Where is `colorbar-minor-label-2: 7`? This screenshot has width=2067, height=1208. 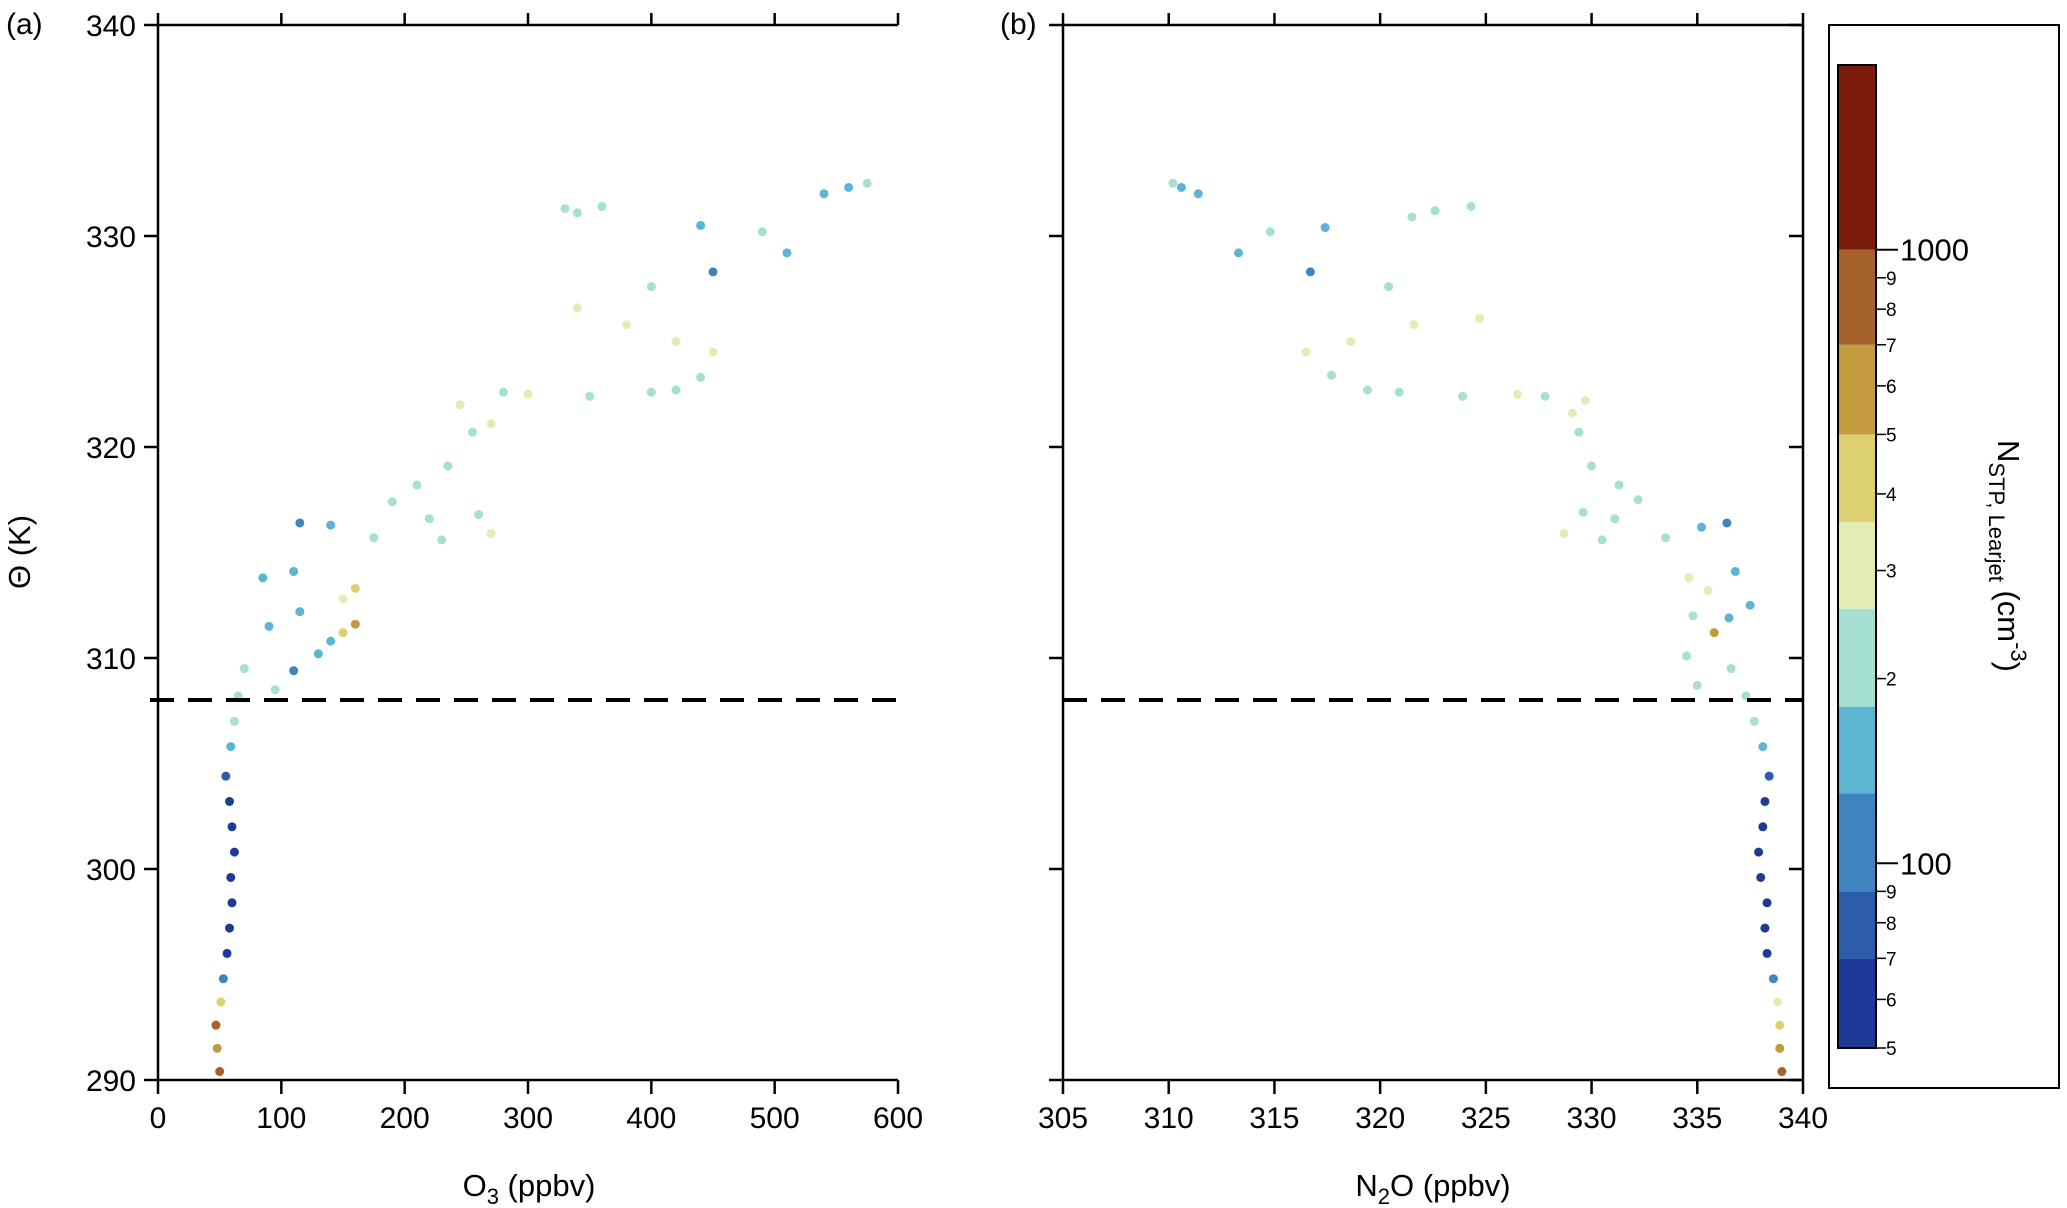
colorbar-minor-label-2: 7 is located at coordinates (1891, 959).